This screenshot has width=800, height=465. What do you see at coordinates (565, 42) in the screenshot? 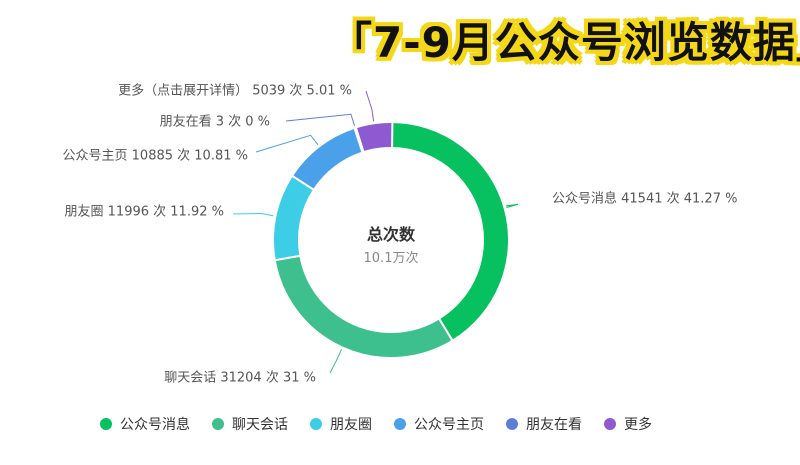
I see `banner-title: 「7-9月公众号浏览数据」` at bounding box center [565, 42].